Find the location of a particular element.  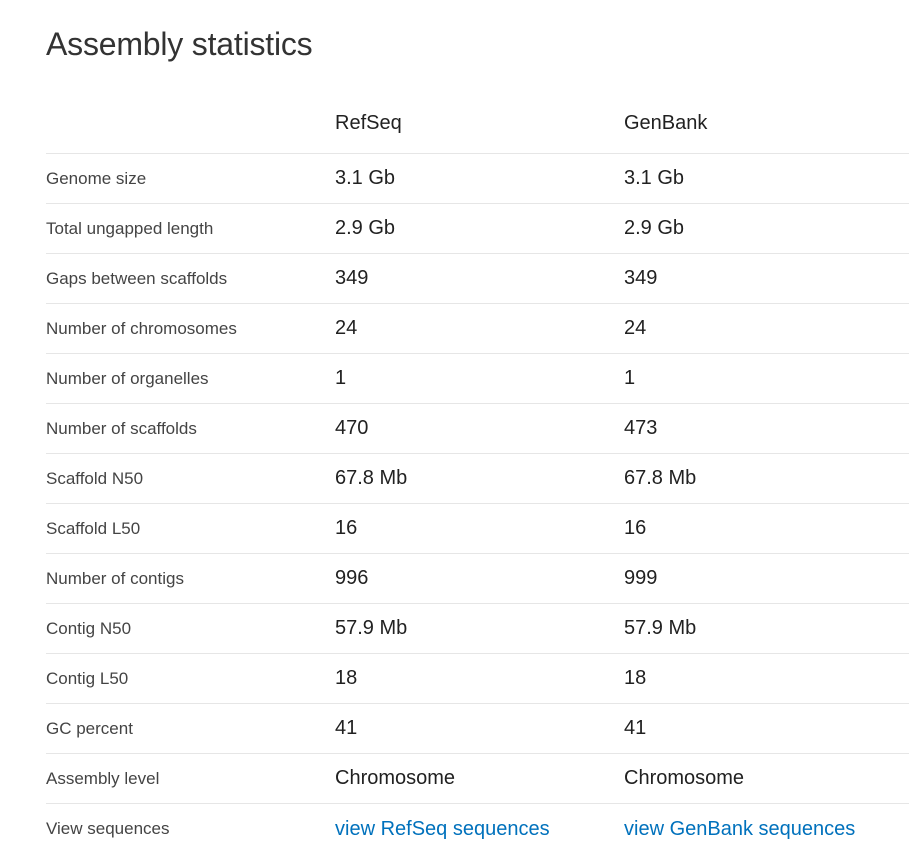

genbank-value: 57.9 Mb is located at coordinates (660, 628).